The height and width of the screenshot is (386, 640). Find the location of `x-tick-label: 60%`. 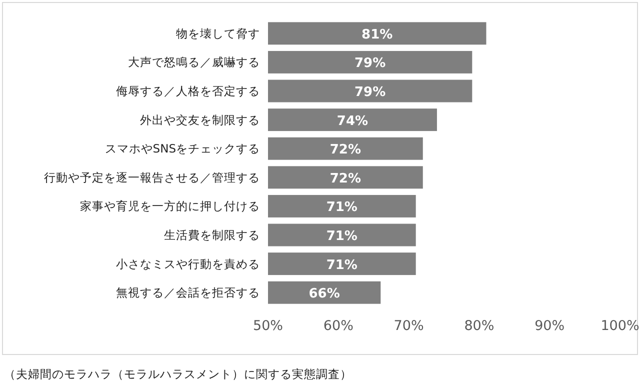

x-tick-label: 60% is located at coordinates (338, 326).